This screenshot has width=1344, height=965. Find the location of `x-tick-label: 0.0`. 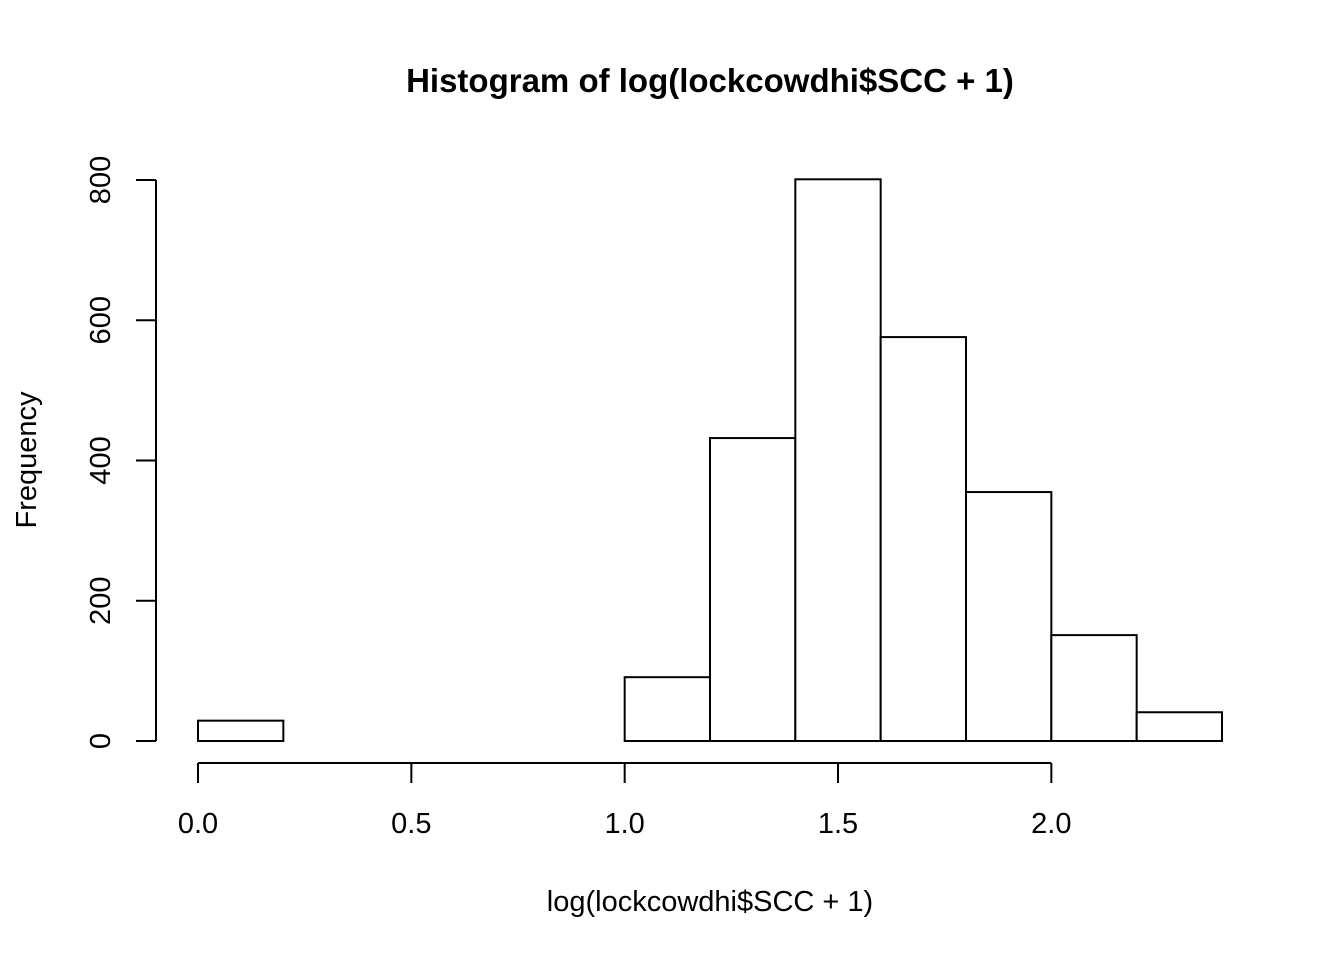

x-tick-label: 0.0 is located at coordinates (198, 824).